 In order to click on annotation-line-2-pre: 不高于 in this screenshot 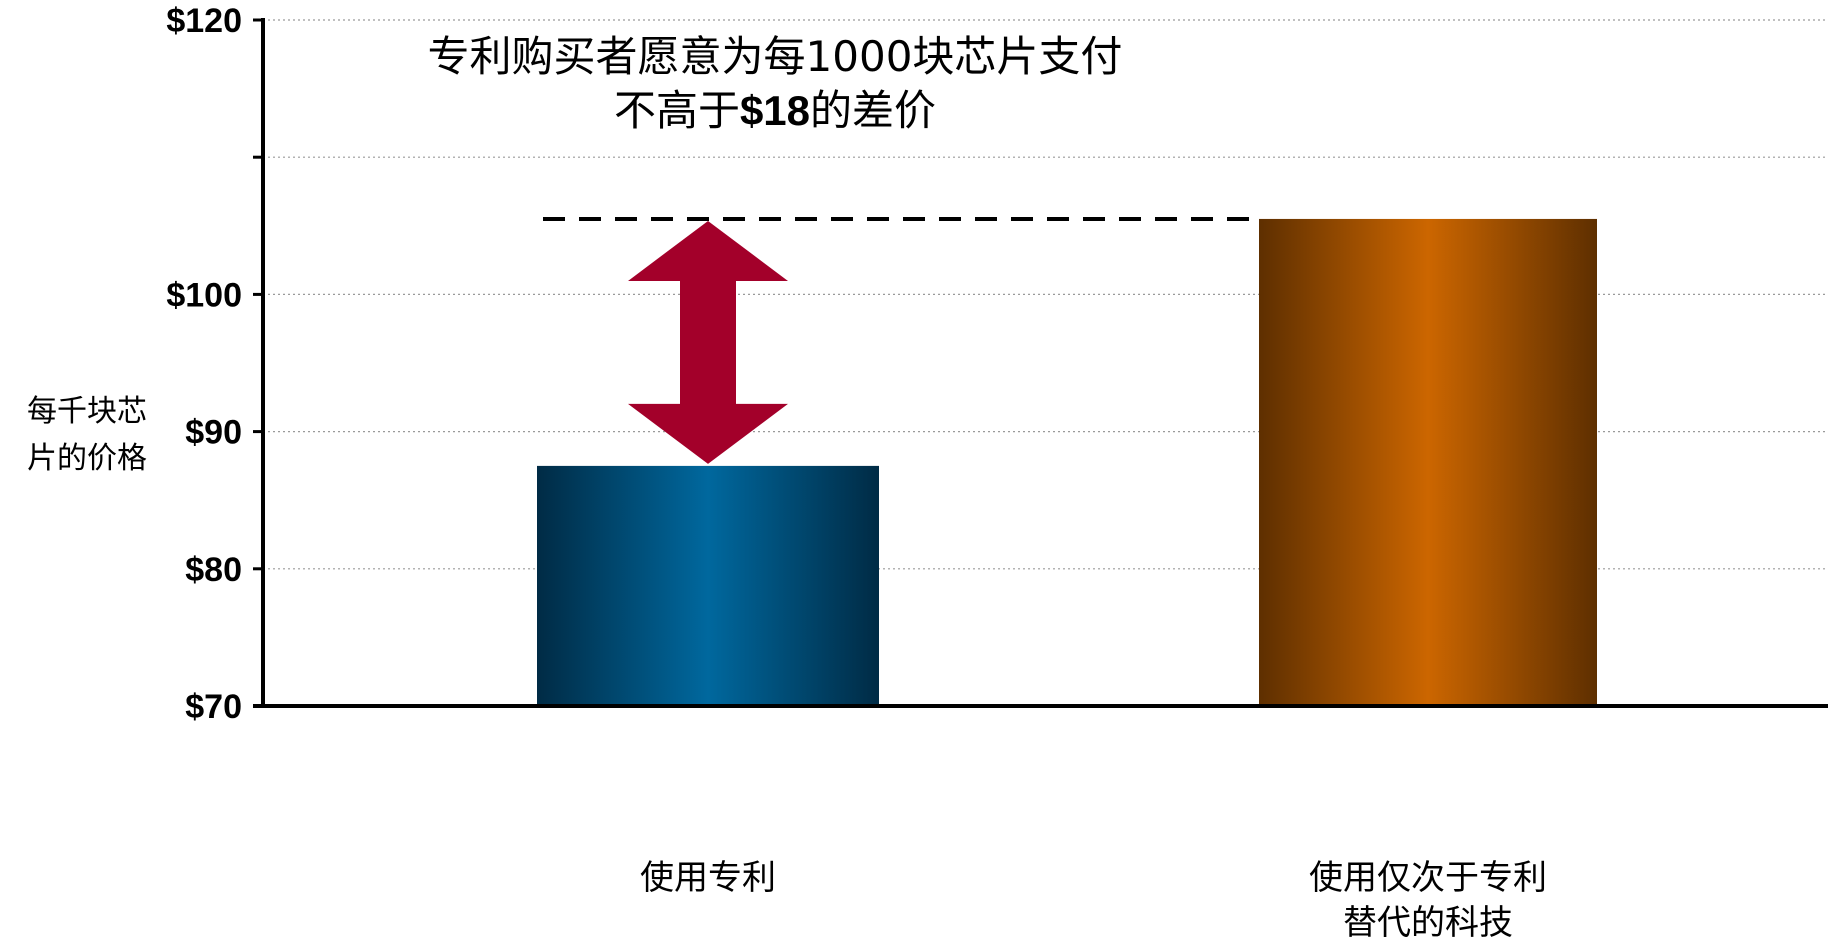, I will do `click(677, 110)`.